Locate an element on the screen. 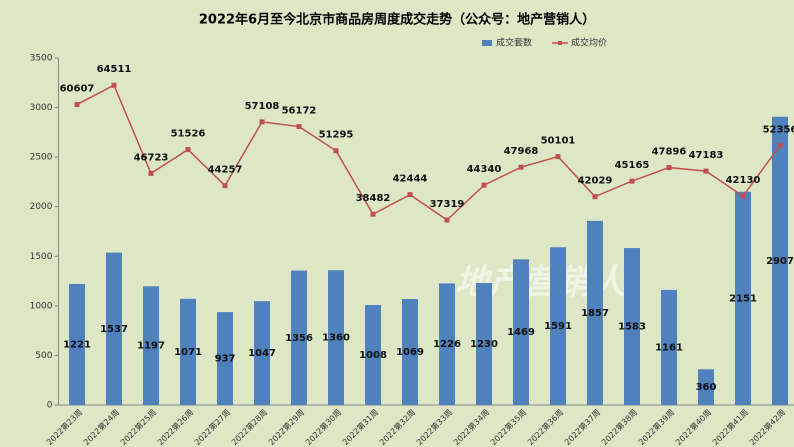 This screenshot has height=447, width=794. y-tick-label: 2500 is located at coordinates (41, 158).